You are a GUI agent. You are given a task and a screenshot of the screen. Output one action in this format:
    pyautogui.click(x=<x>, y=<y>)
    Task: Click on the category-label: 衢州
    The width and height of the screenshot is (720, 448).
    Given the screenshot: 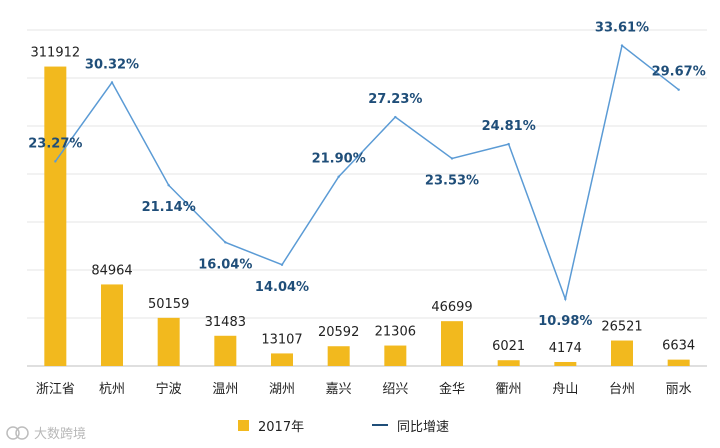 What is the action you would take?
    pyautogui.click(x=509, y=389)
    